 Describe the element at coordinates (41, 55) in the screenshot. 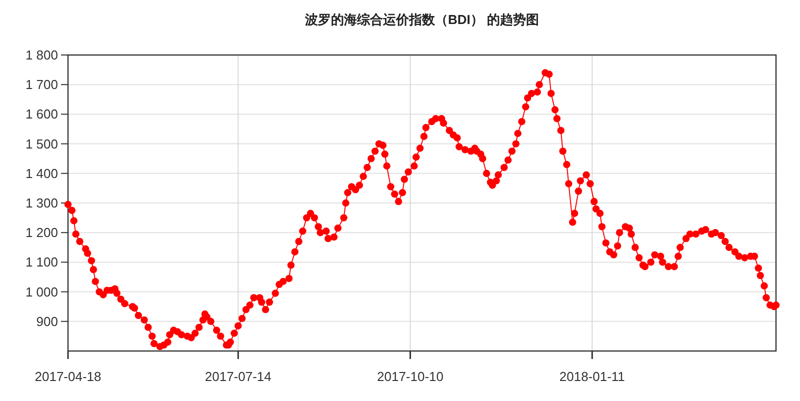

I see `y-tick-label: 1 800` at that location.